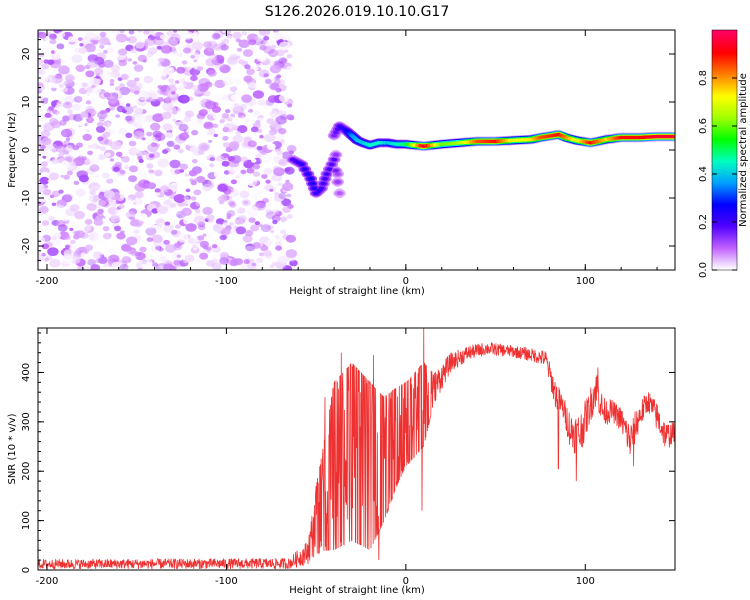  Describe the element at coordinates (26, 246) in the screenshot. I see `y-tick-label: -20` at that location.